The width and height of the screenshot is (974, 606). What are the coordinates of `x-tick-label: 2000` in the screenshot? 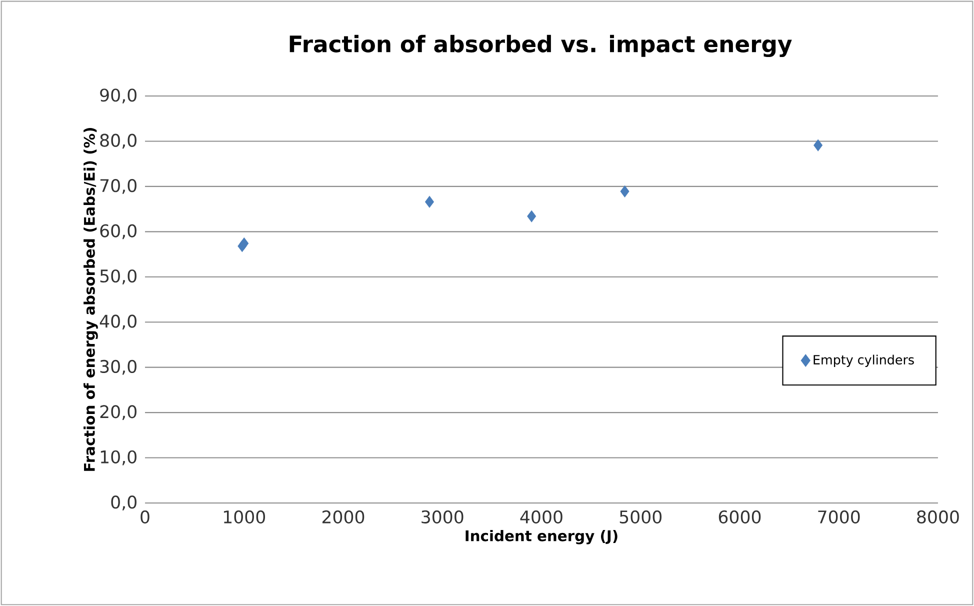 It's located at (343, 517).